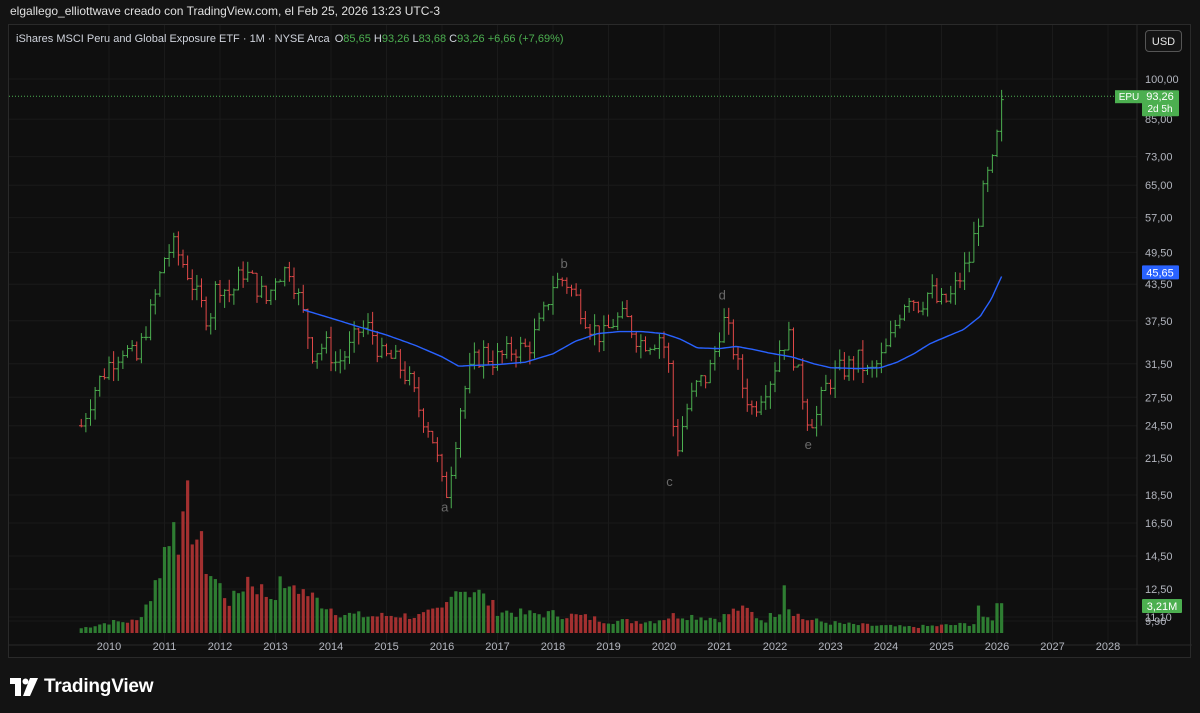  What do you see at coordinates (525, 39) in the screenshot?
I see `legend-change: +6,66 (+7,69%)` at bounding box center [525, 39].